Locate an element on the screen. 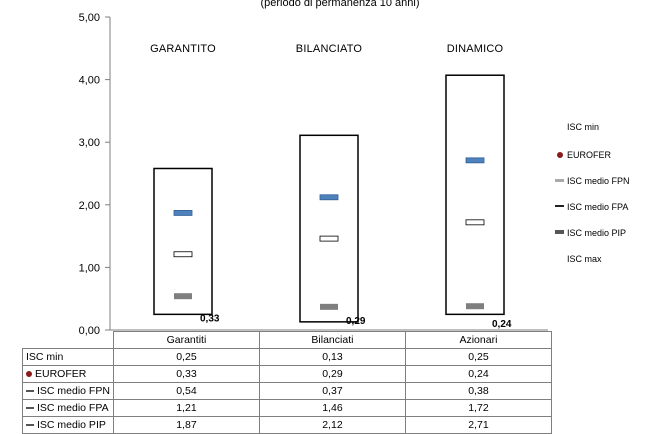 Image resolution: width=650 pixels, height=434 pixels. category-title: DINAMICO is located at coordinates (475, 49).